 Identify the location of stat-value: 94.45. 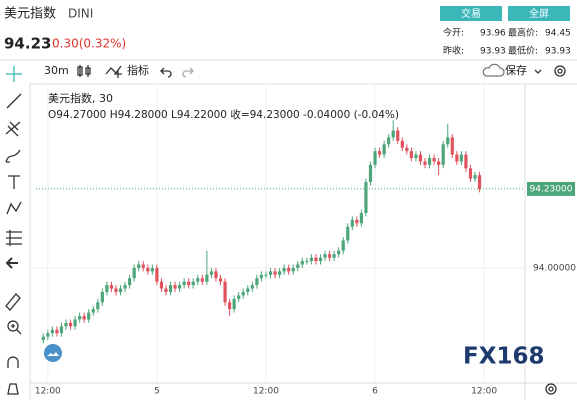
(558, 34).